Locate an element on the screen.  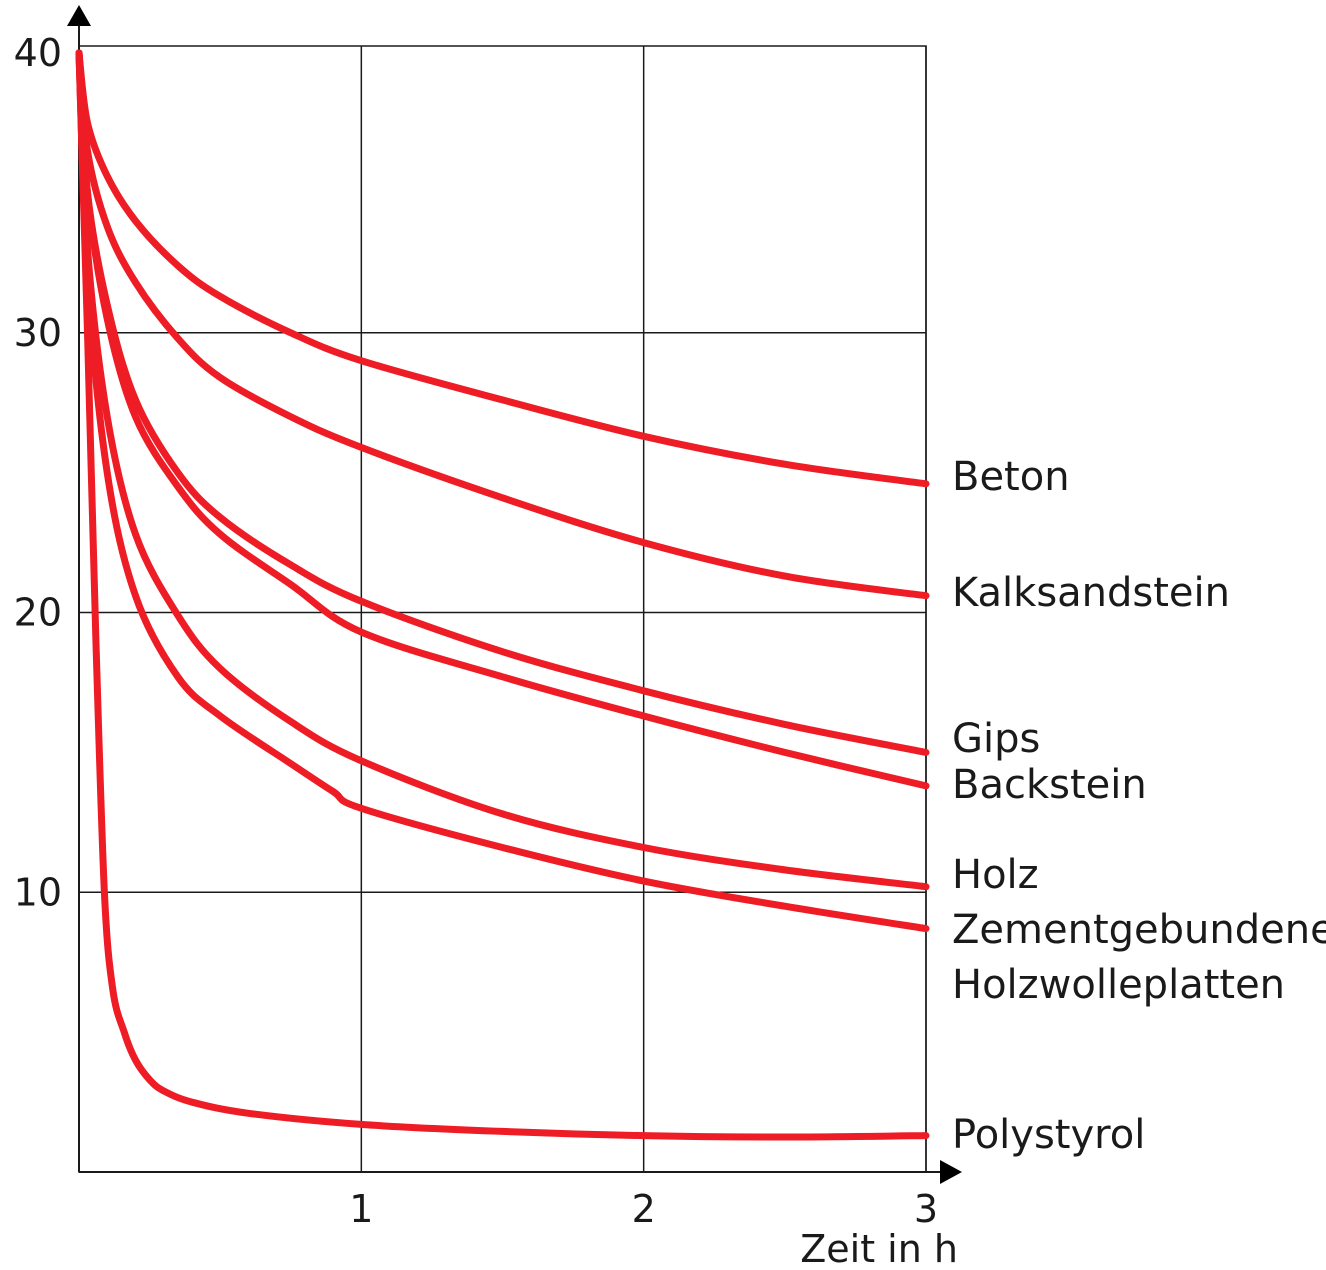
series-label-holz: Holz is located at coordinates (995, 875).